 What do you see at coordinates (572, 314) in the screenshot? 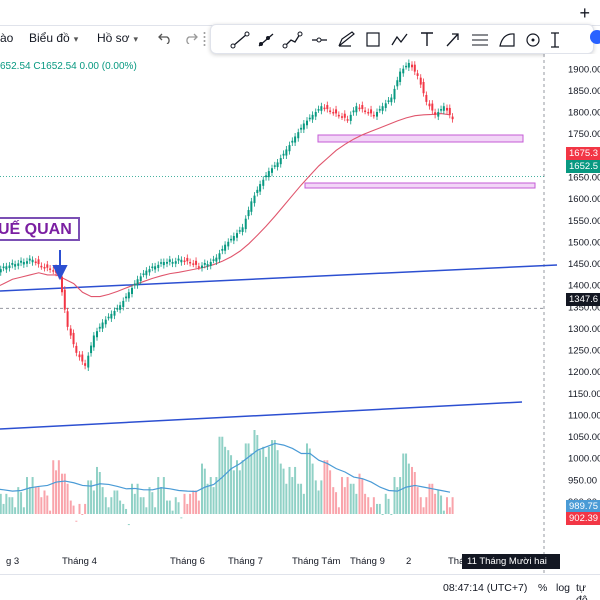
I see `price-axis` at bounding box center [572, 314].